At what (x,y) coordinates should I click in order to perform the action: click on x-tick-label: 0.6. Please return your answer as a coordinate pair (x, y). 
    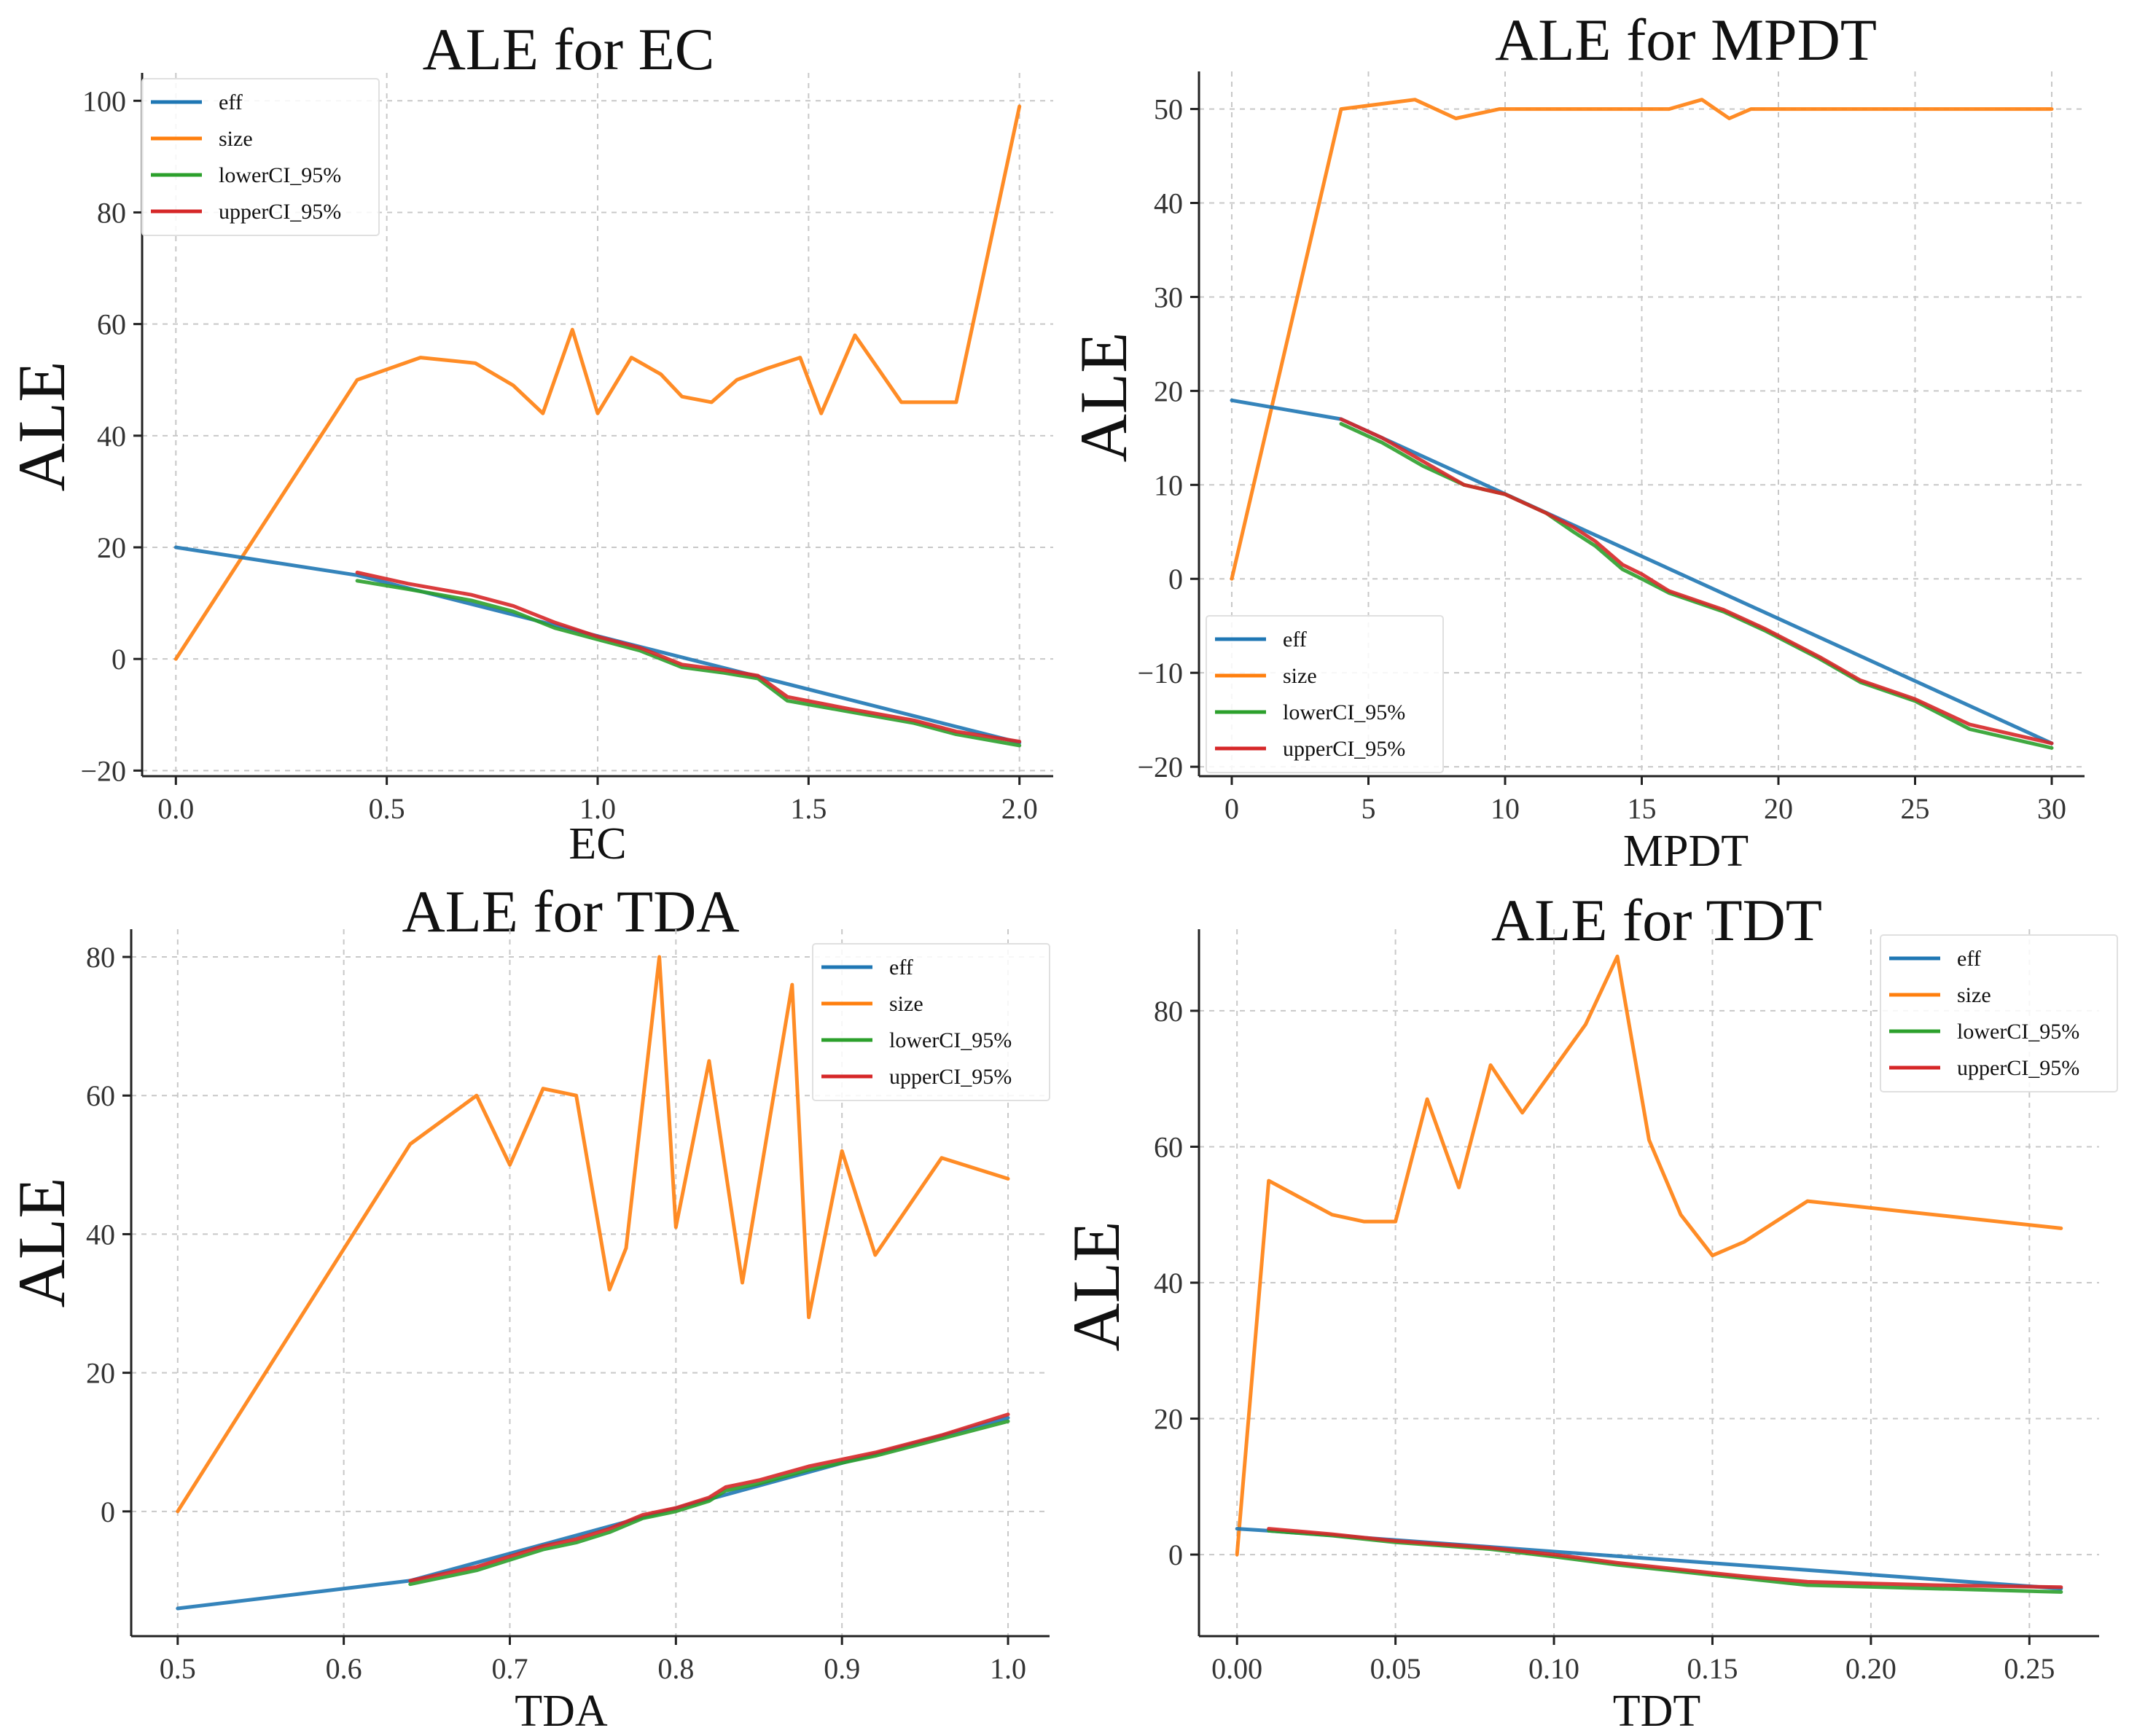
    Looking at the image, I should click on (344, 1668).